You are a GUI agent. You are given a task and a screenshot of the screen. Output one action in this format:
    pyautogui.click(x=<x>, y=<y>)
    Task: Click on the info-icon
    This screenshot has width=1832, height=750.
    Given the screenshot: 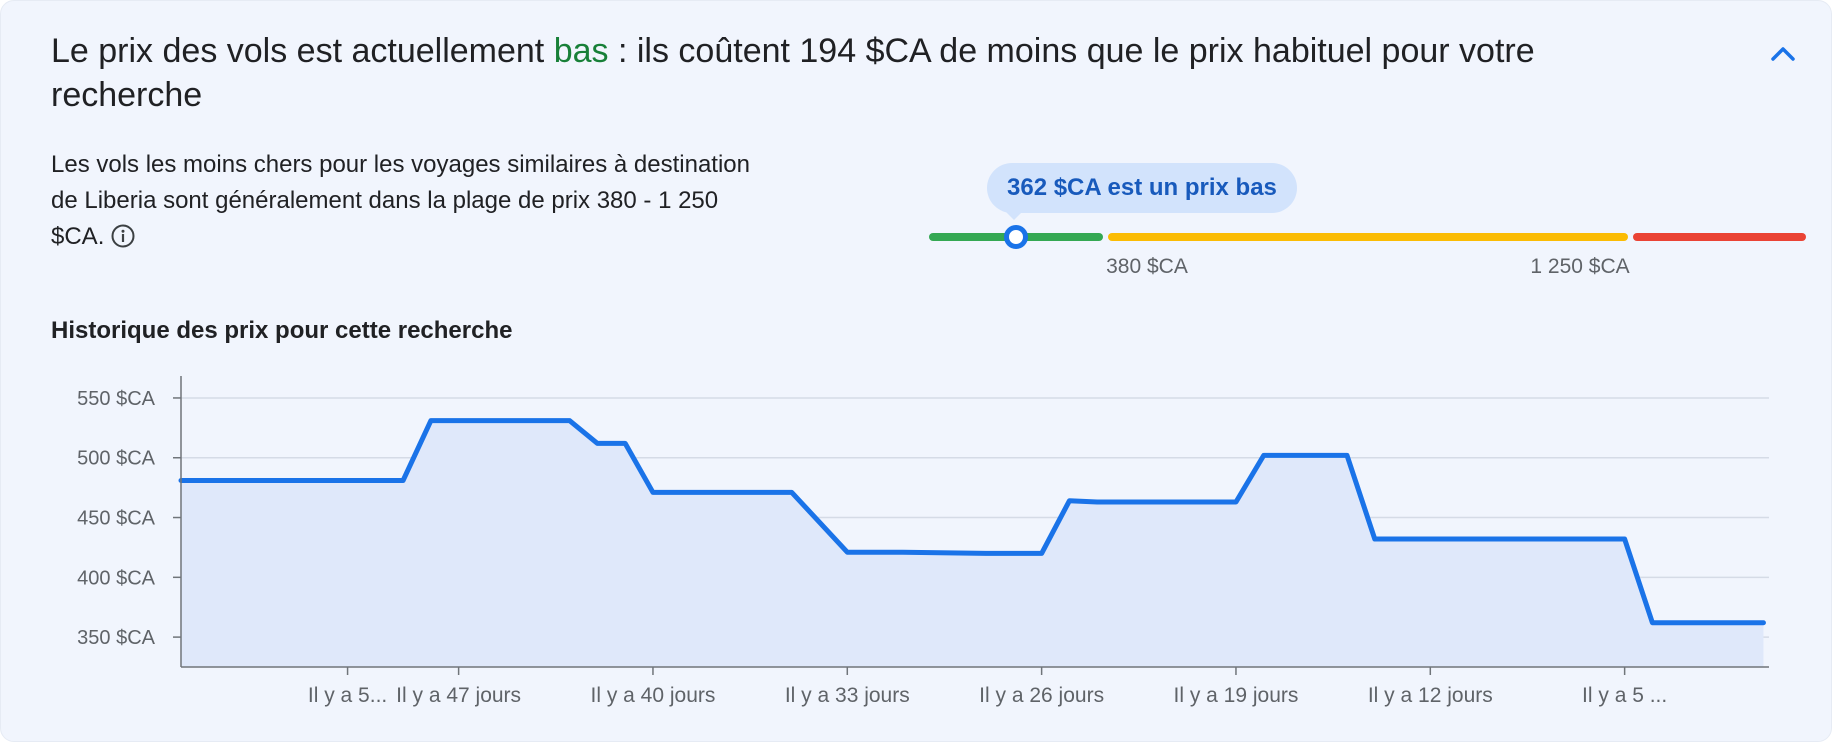 What is the action you would take?
    pyautogui.click(x=123, y=236)
    